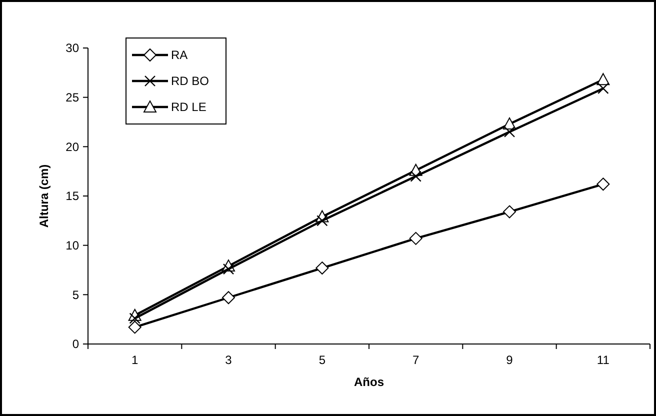  Describe the element at coordinates (416, 360) in the screenshot. I see `x-tick-label: 7` at that location.